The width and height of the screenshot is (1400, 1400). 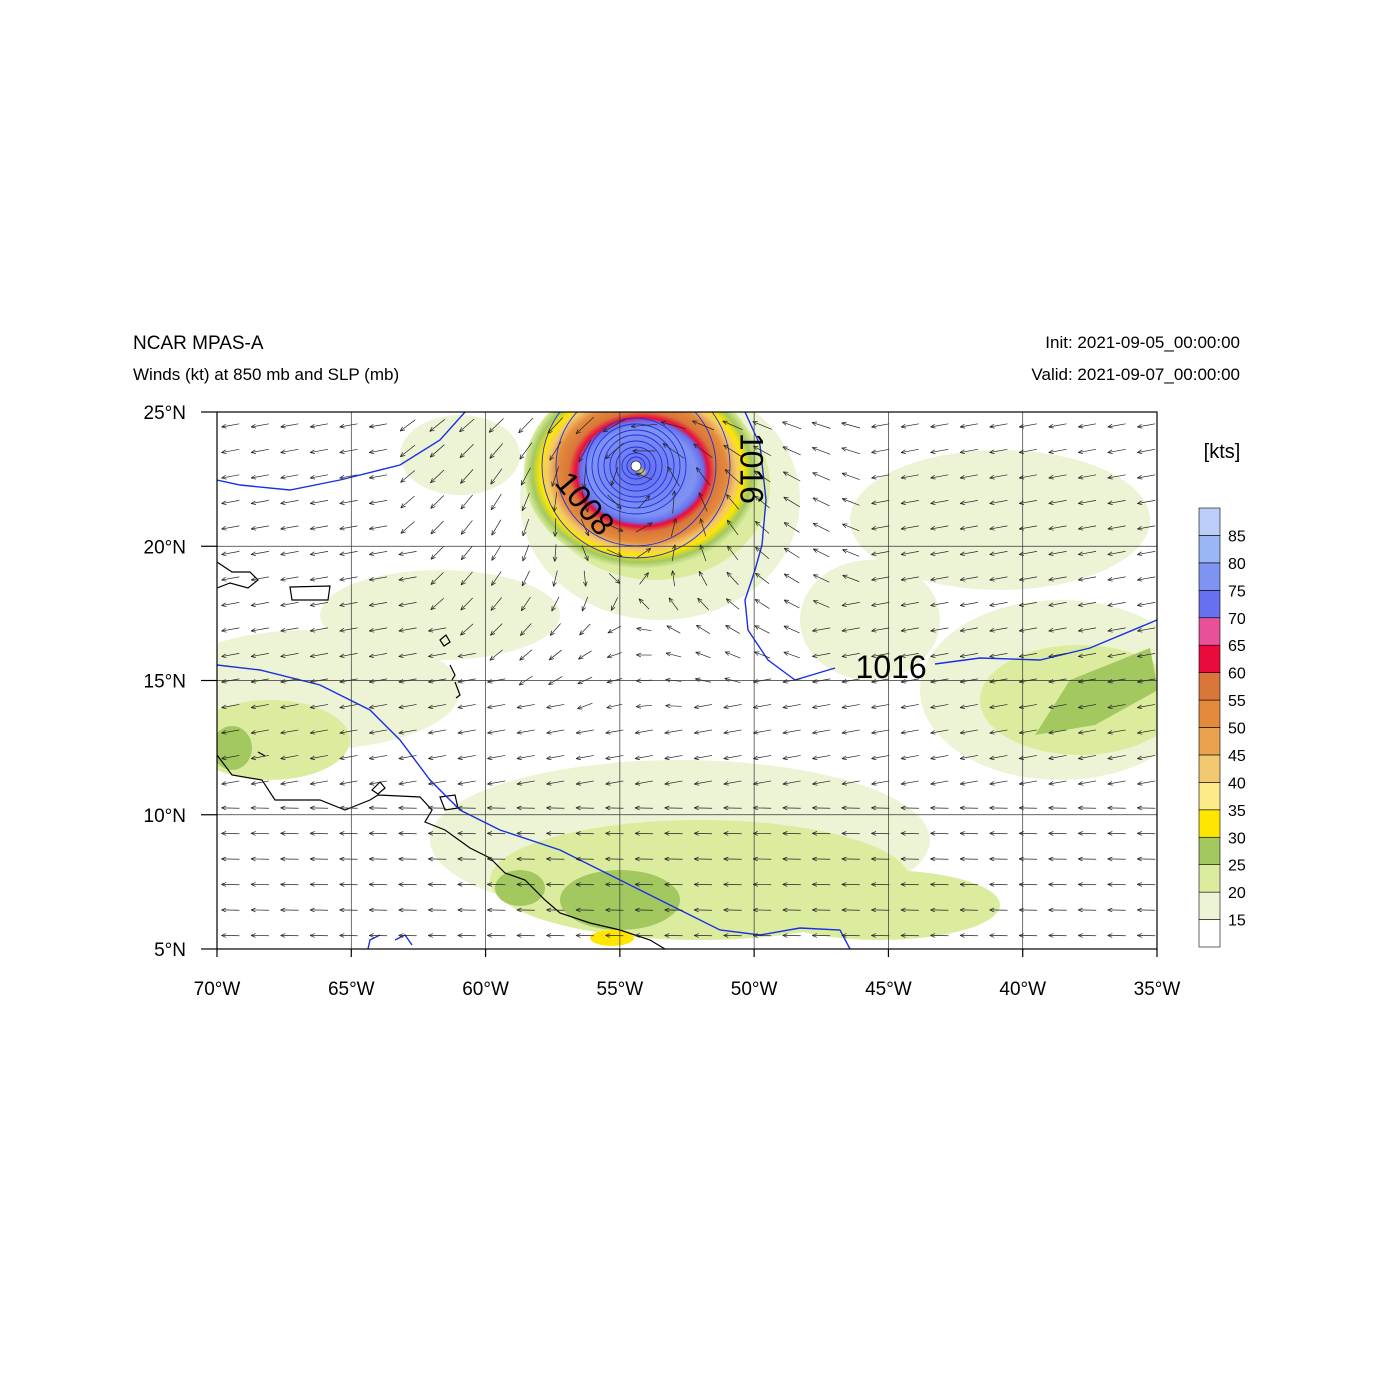 What do you see at coordinates (1237, 729) in the screenshot?
I see `colorbar-label: 50` at bounding box center [1237, 729].